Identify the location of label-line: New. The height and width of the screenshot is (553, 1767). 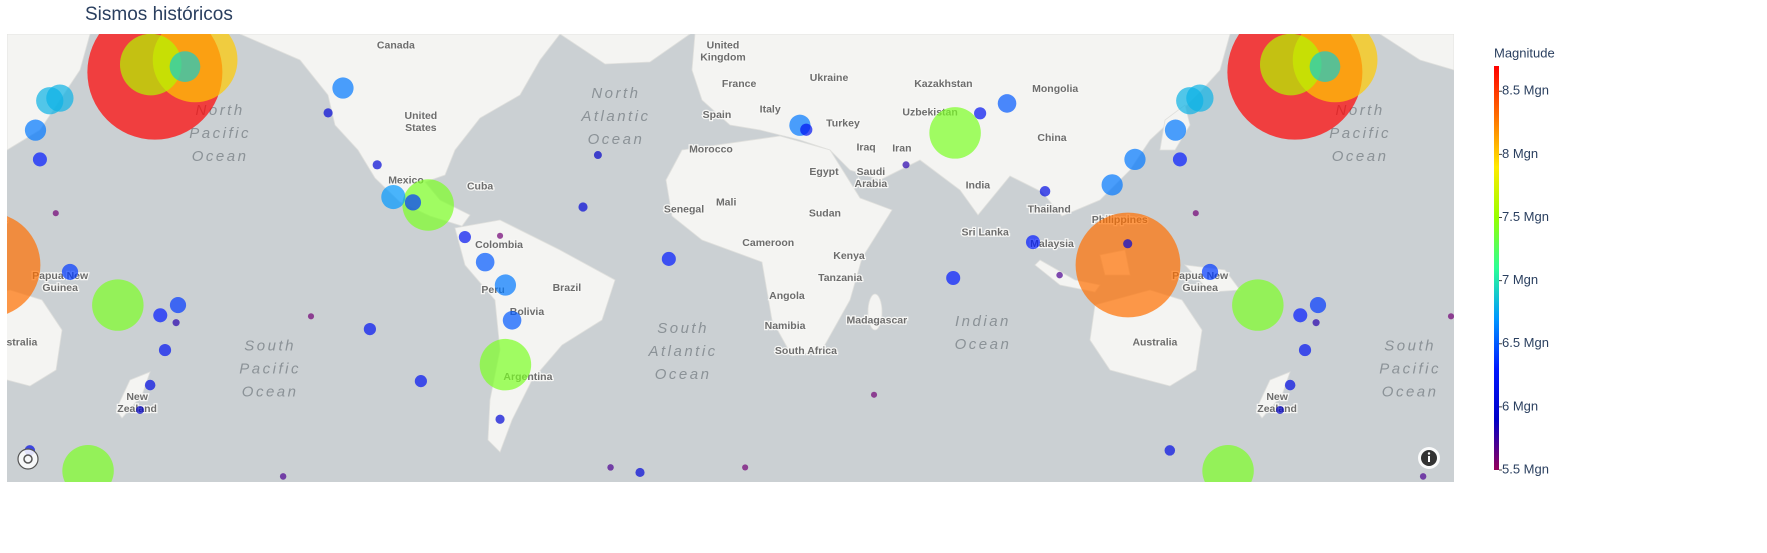
(137, 397).